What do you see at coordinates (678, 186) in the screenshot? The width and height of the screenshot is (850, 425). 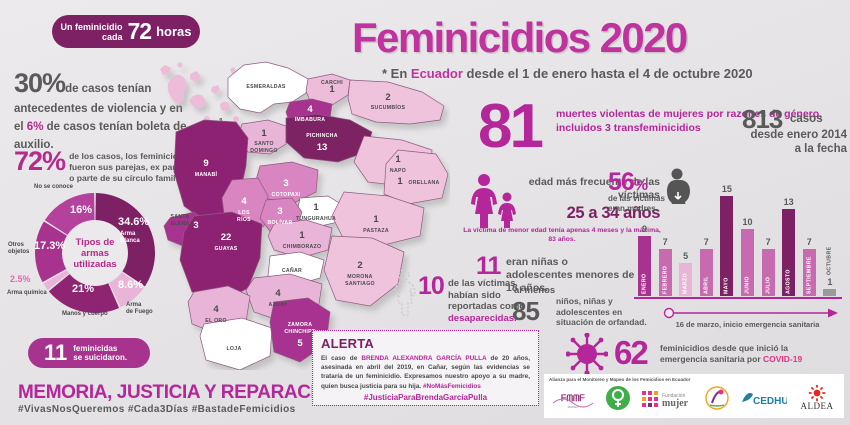 I see `pregnant-mother-icon` at bounding box center [678, 186].